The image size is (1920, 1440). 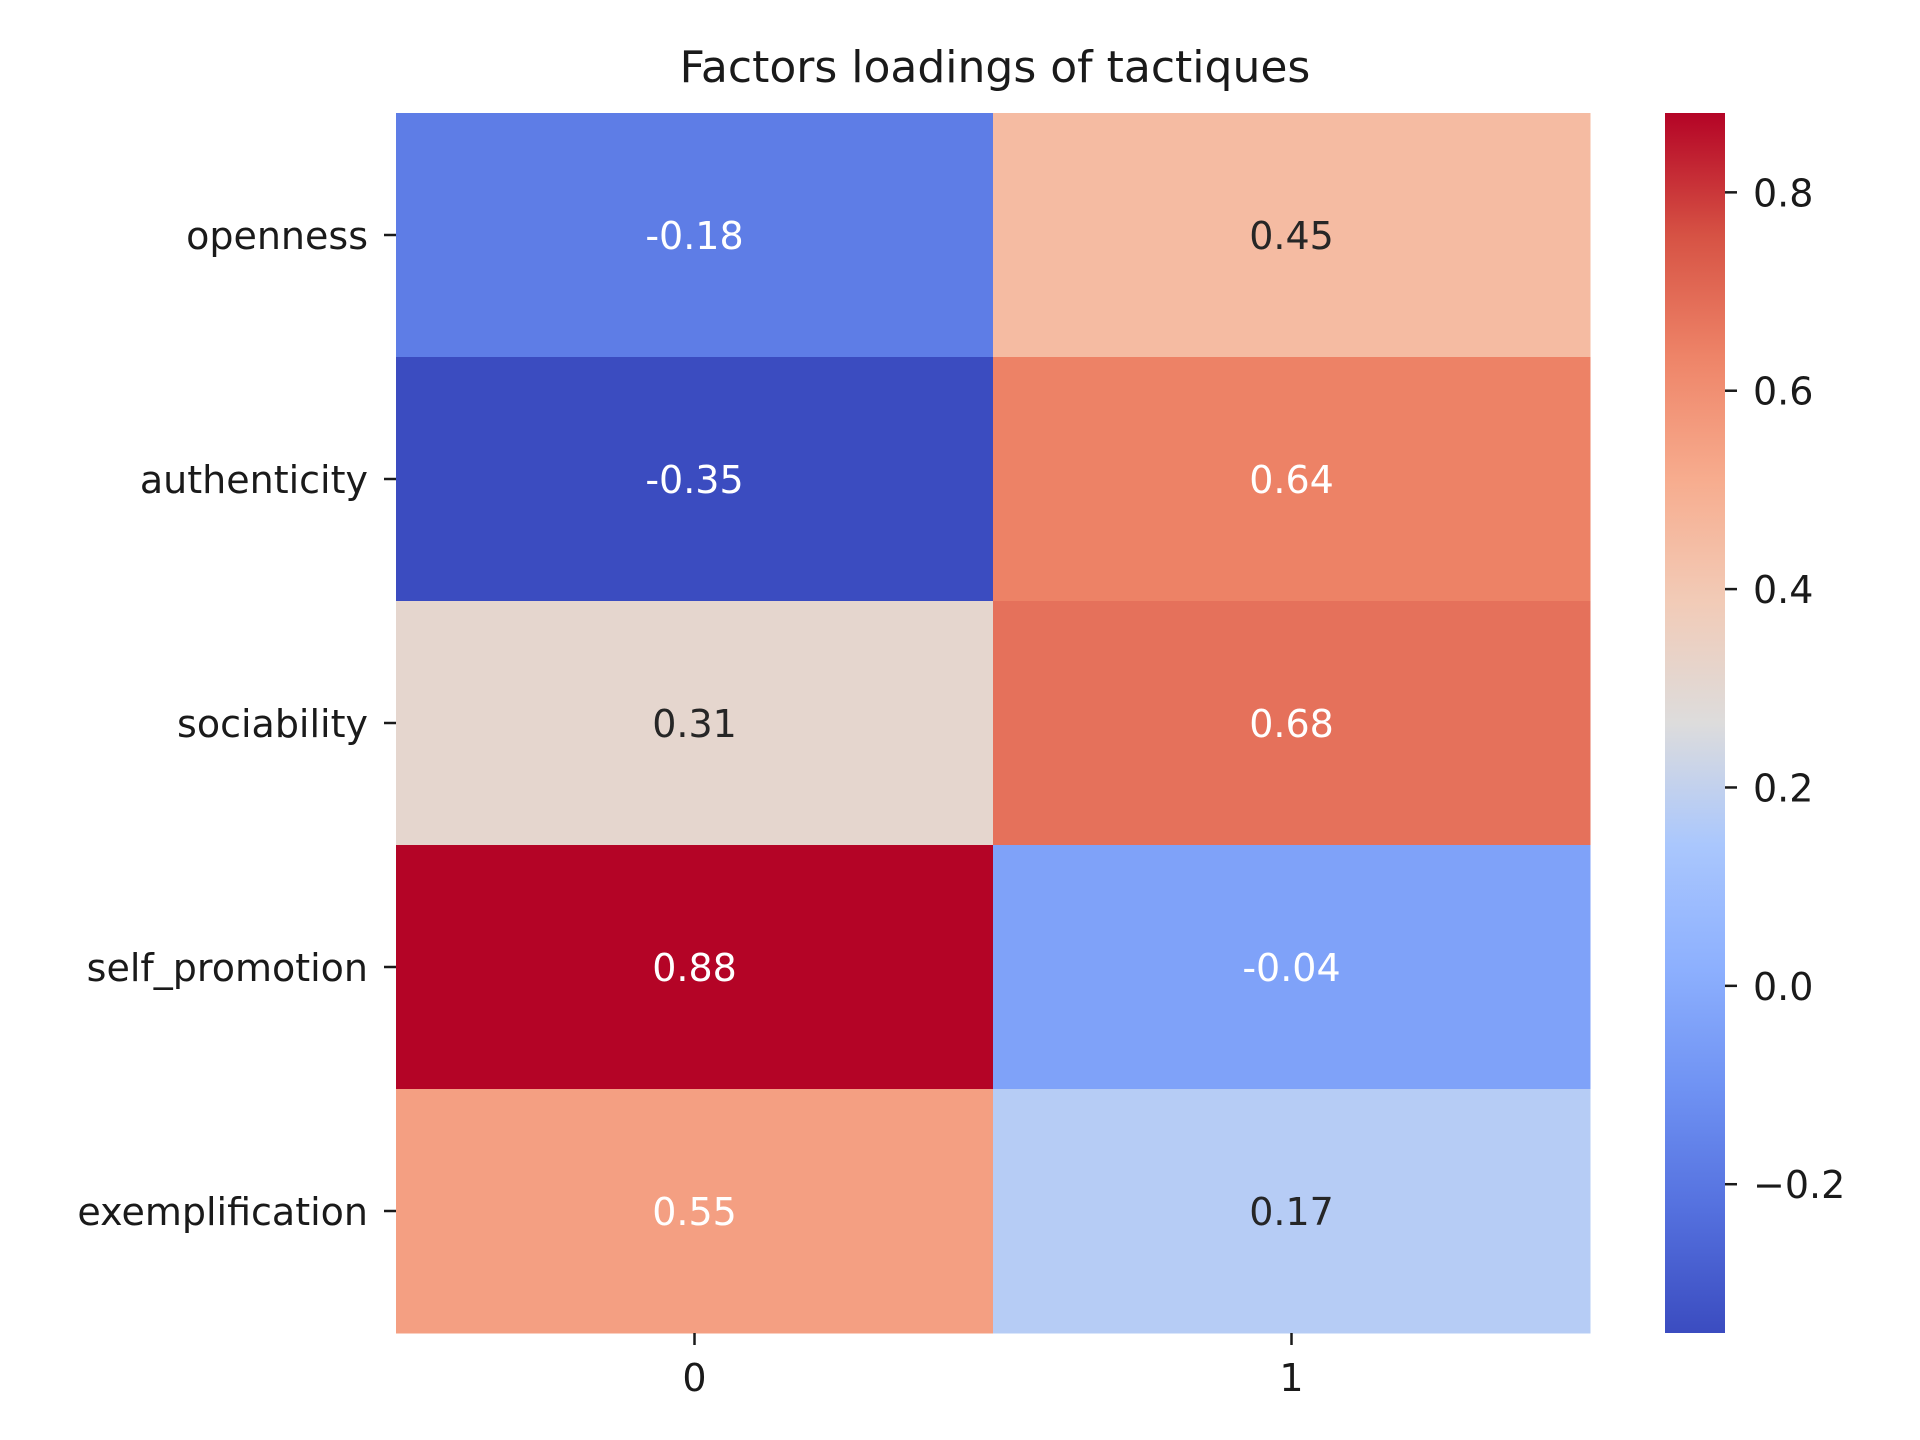 What do you see at coordinates (254, 480) in the screenshot?
I see `y-tick-label: authenticity` at bounding box center [254, 480].